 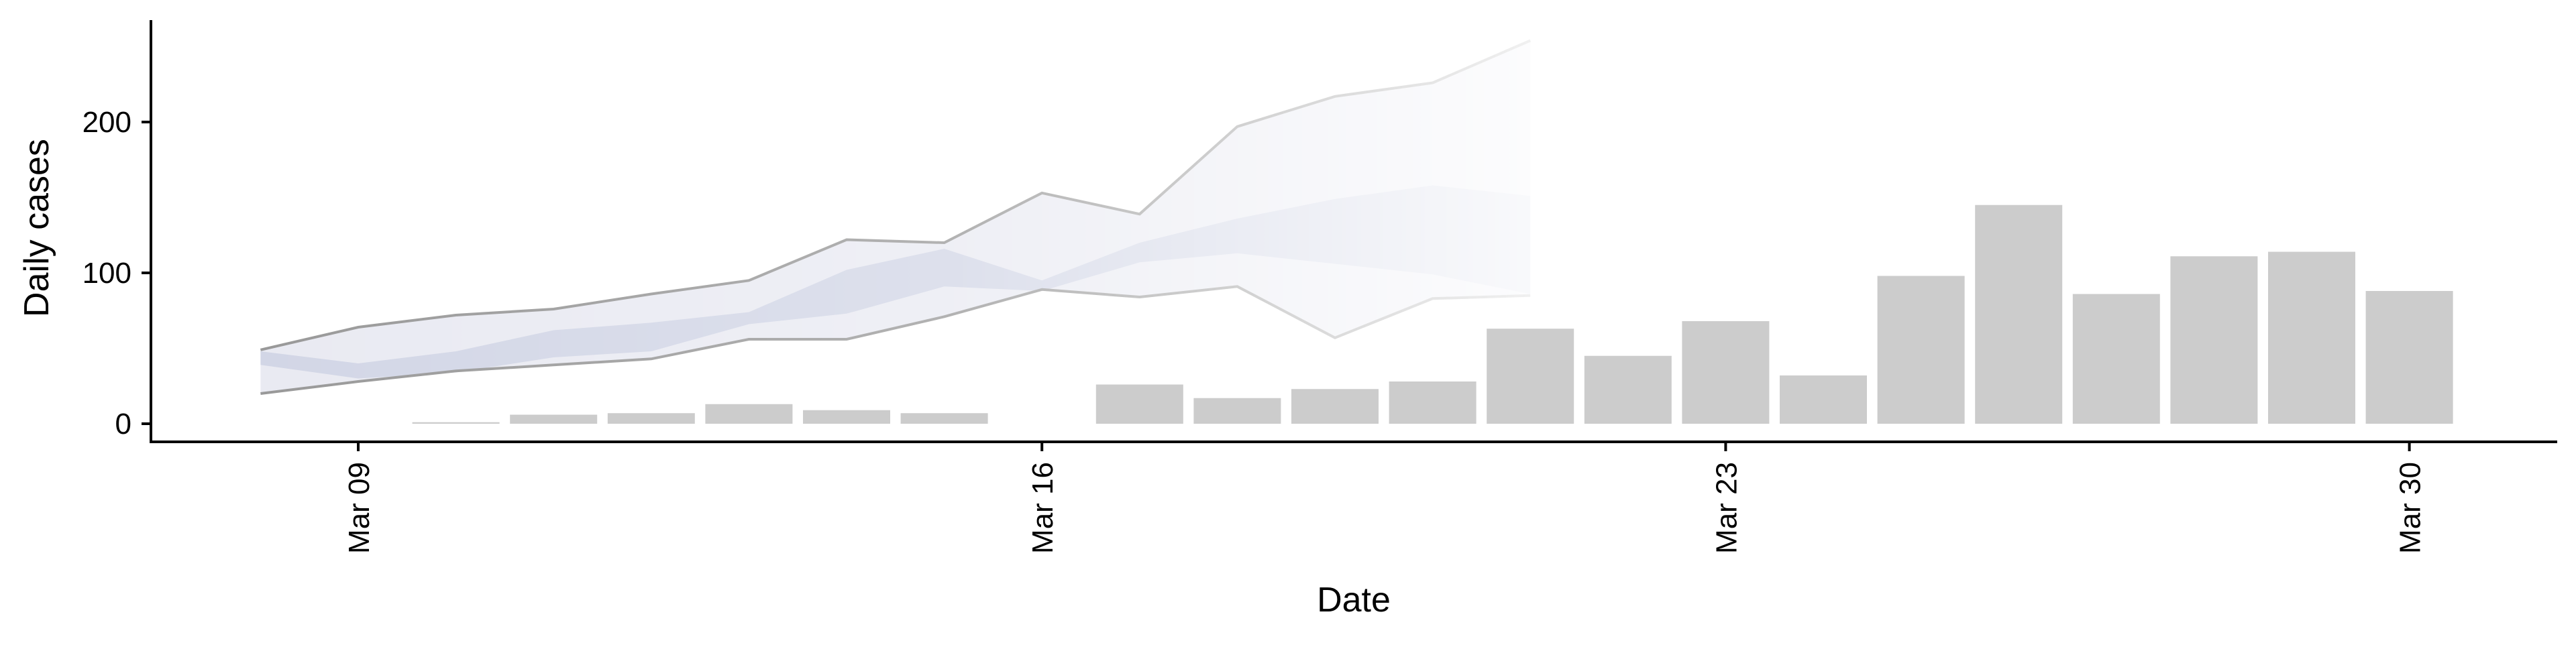 I want to click on y-tick-label-0: 0, so click(x=123, y=424).